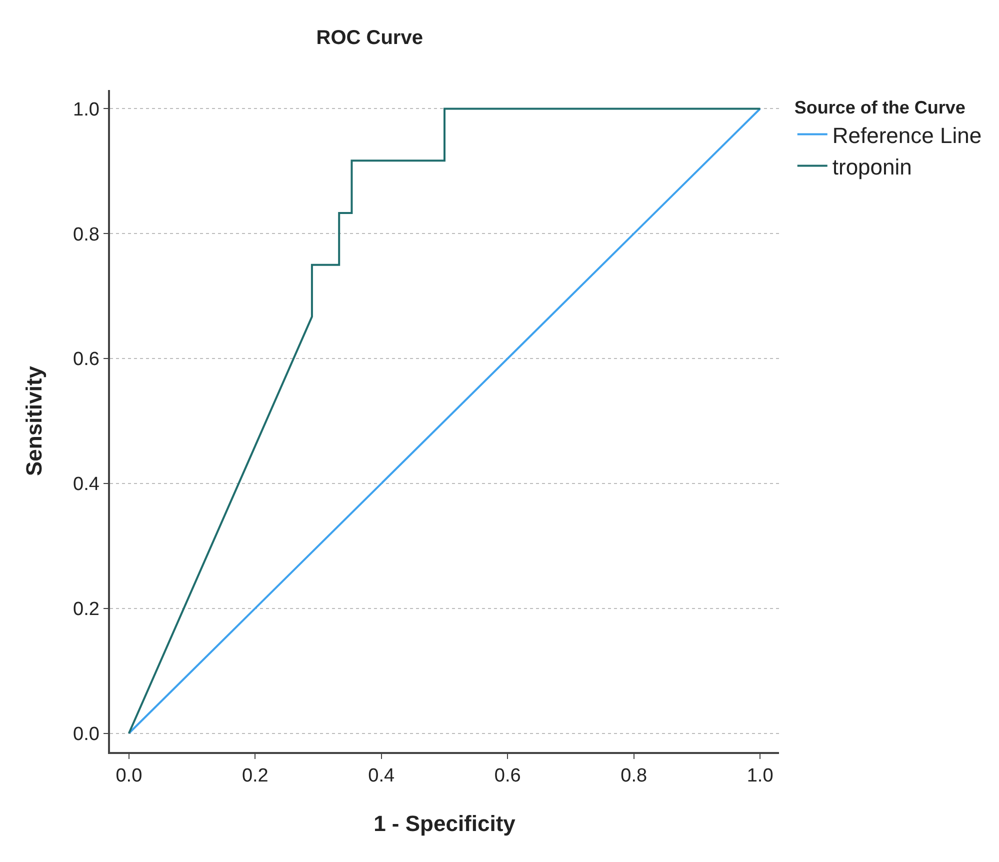 This screenshot has width=999, height=862. I want to click on x-tick-label: 1.0, so click(760, 776).